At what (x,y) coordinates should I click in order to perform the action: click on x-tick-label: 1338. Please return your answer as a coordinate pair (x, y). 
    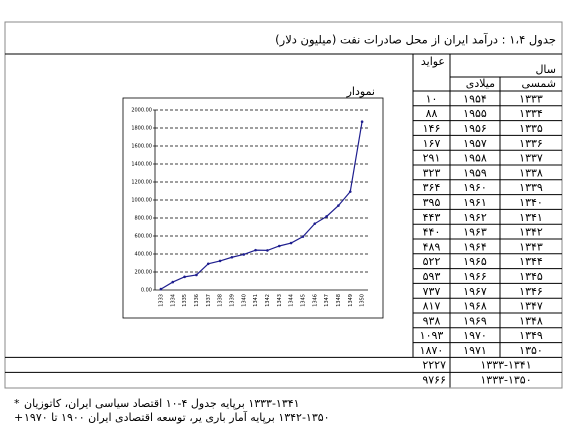
    Looking at the image, I should click on (221, 300).